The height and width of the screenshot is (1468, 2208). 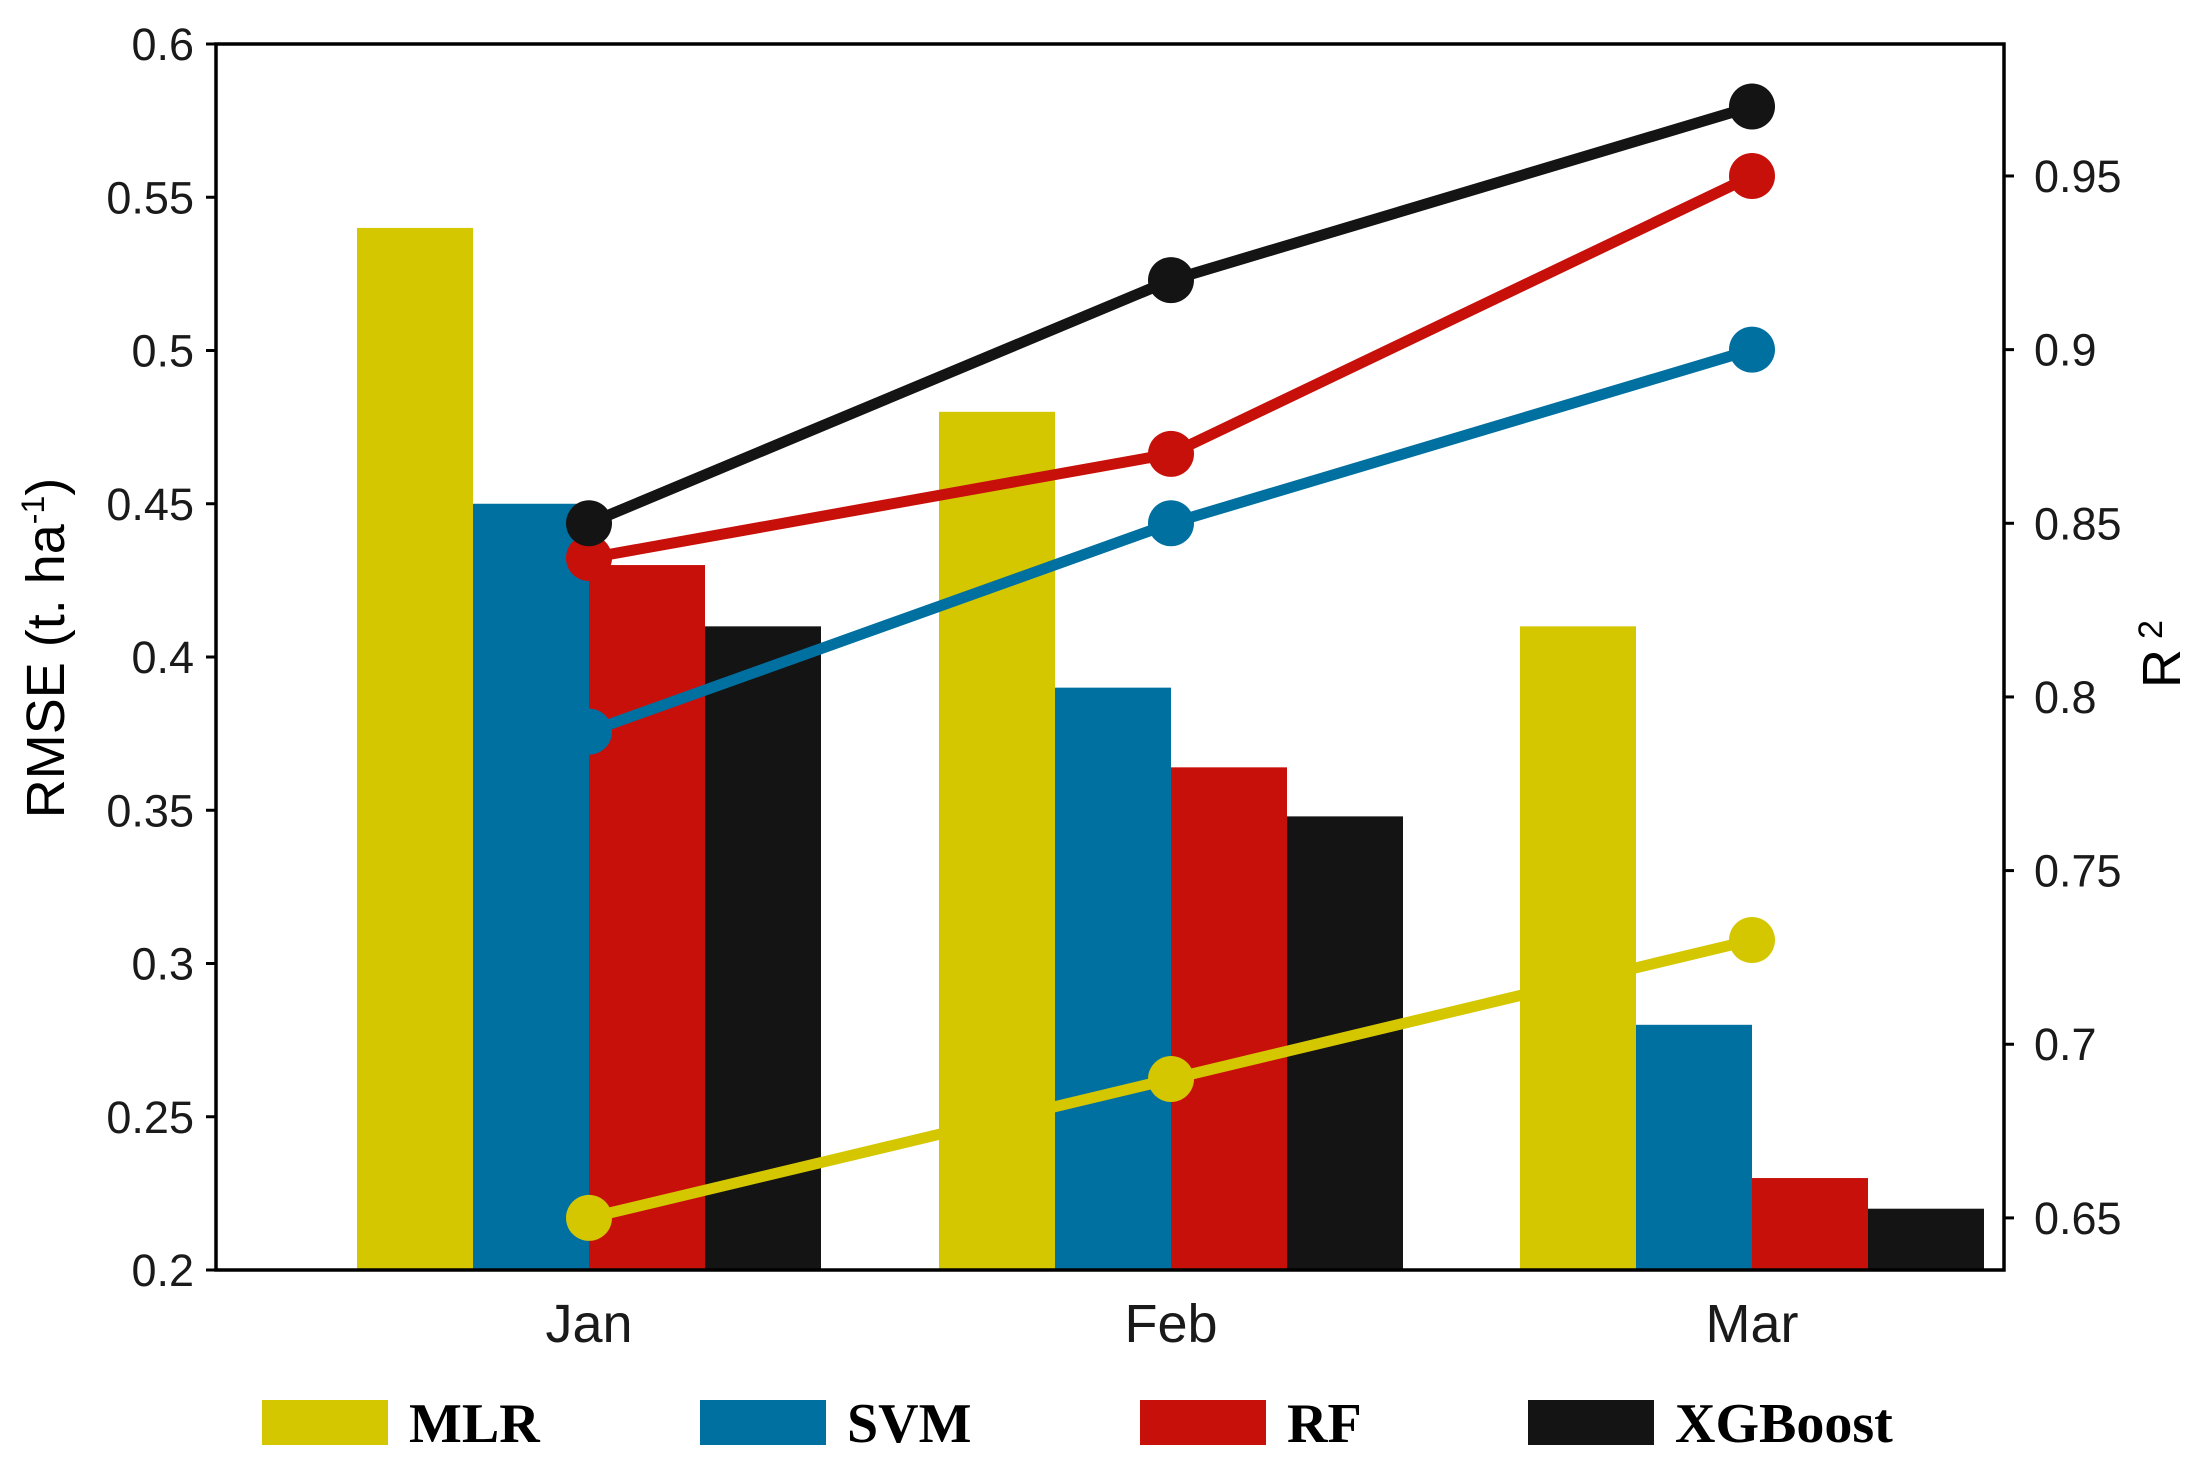 I want to click on bar-rf-jan, so click(x=647, y=917).